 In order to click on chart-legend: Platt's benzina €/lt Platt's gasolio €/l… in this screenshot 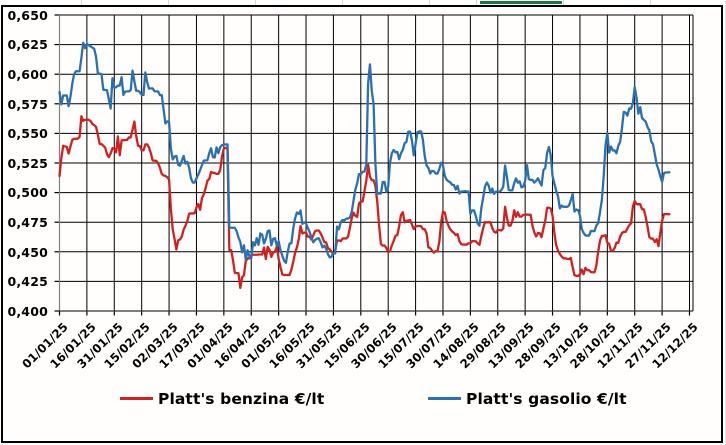, I will do `click(361, 397)`.